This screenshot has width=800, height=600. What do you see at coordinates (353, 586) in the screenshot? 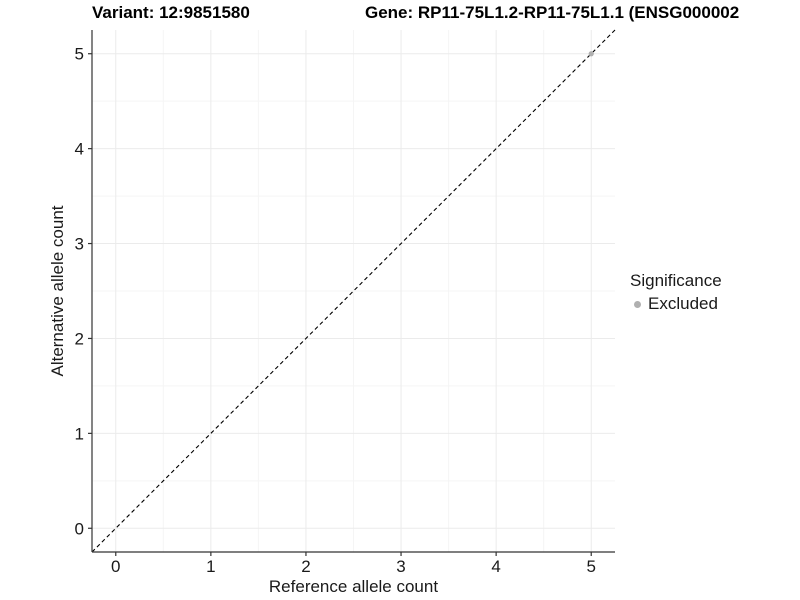
I see `x-axis-title: Reference allele count` at bounding box center [353, 586].